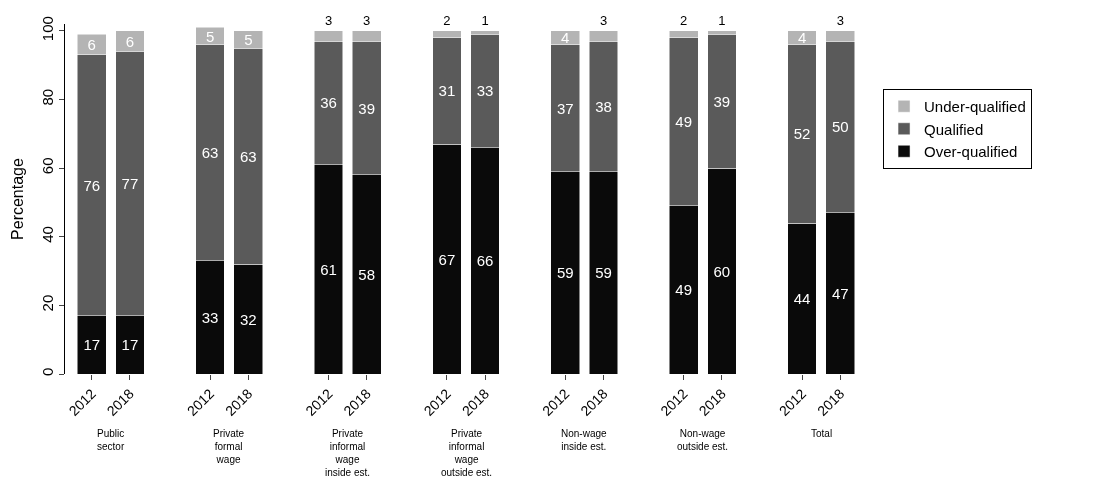 The height and width of the screenshot is (504, 1097). What do you see at coordinates (703, 440) in the screenshot?
I see `text: Non-wage outside est.` at bounding box center [703, 440].